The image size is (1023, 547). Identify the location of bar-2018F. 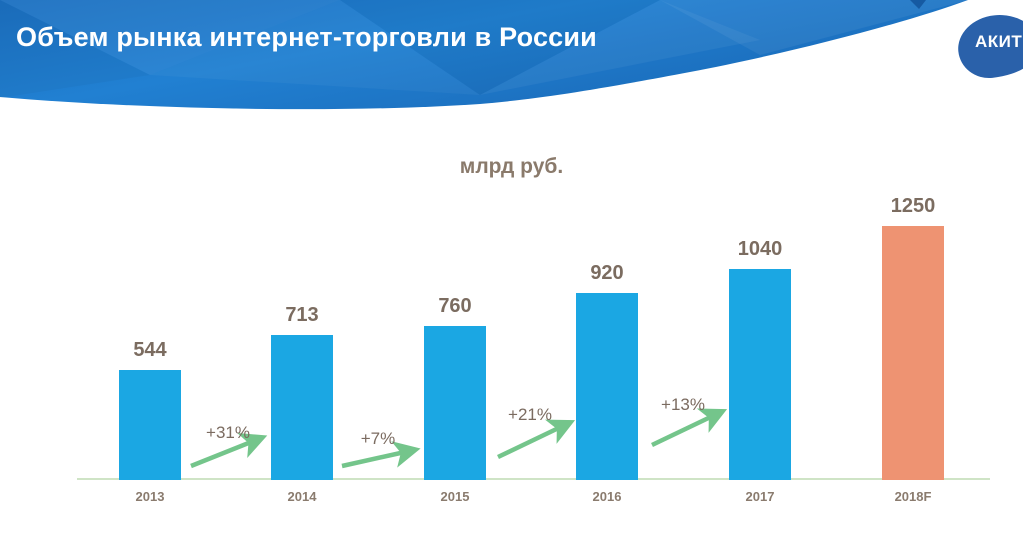
(913, 353).